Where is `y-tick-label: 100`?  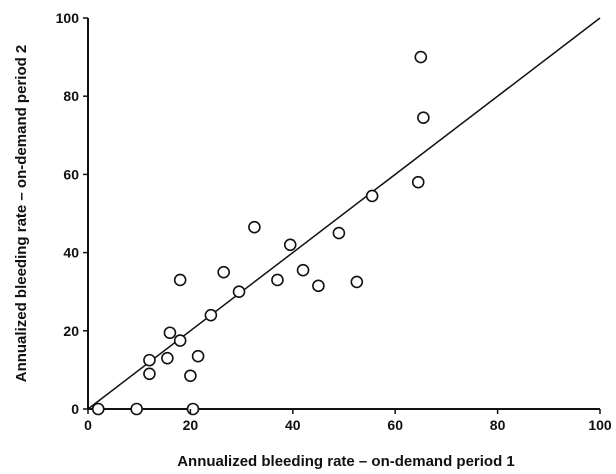 y-tick-label: 100 is located at coordinates (68, 18).